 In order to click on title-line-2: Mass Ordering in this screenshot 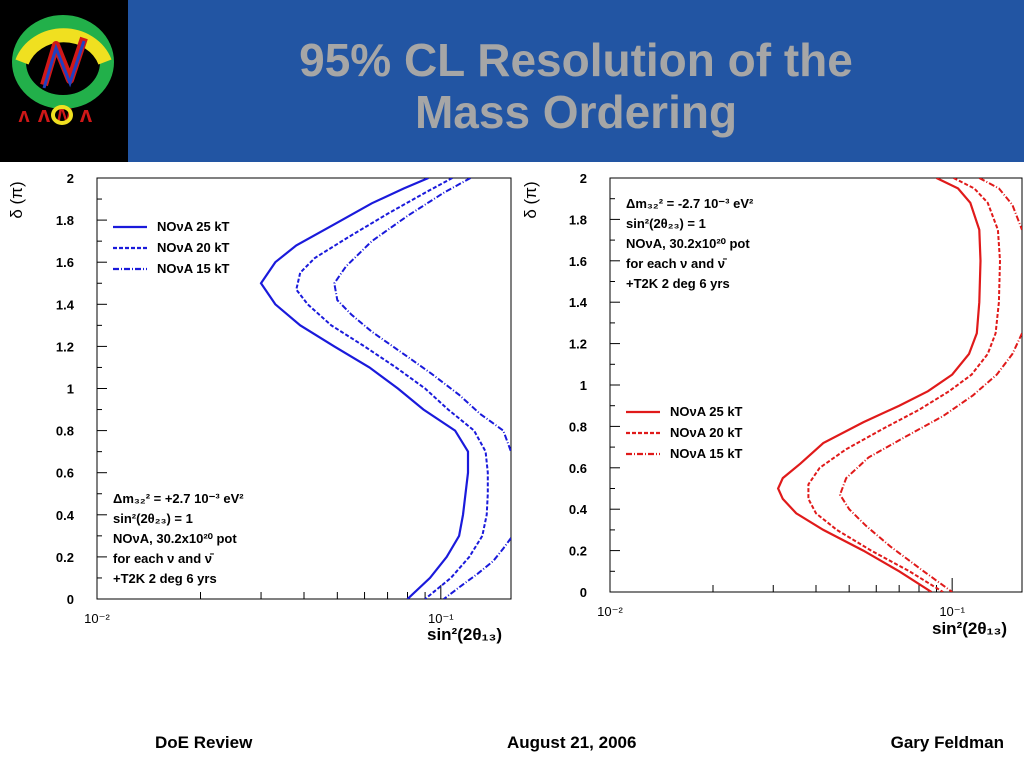, I will do `click(576, 112)`.